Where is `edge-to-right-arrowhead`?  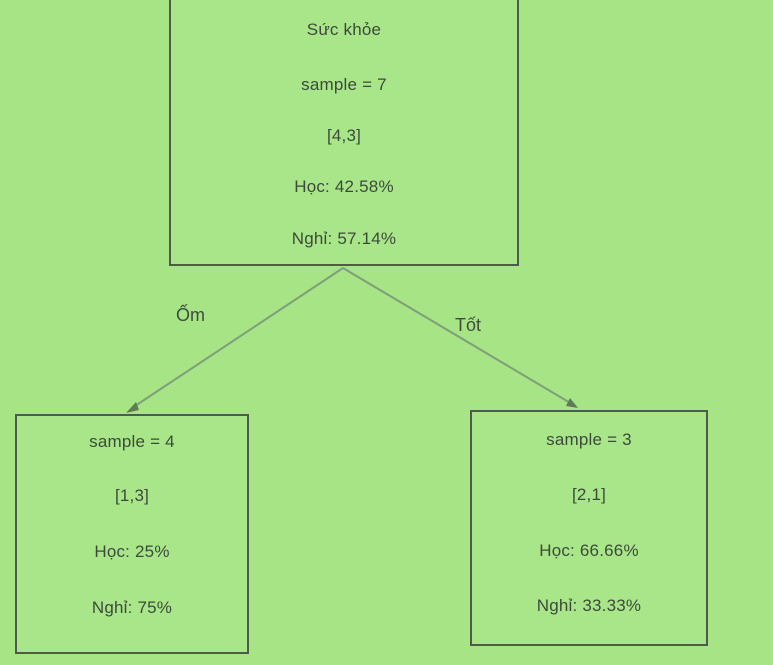
edge-to-right-arrowhead is located at coordinates (572, 403).